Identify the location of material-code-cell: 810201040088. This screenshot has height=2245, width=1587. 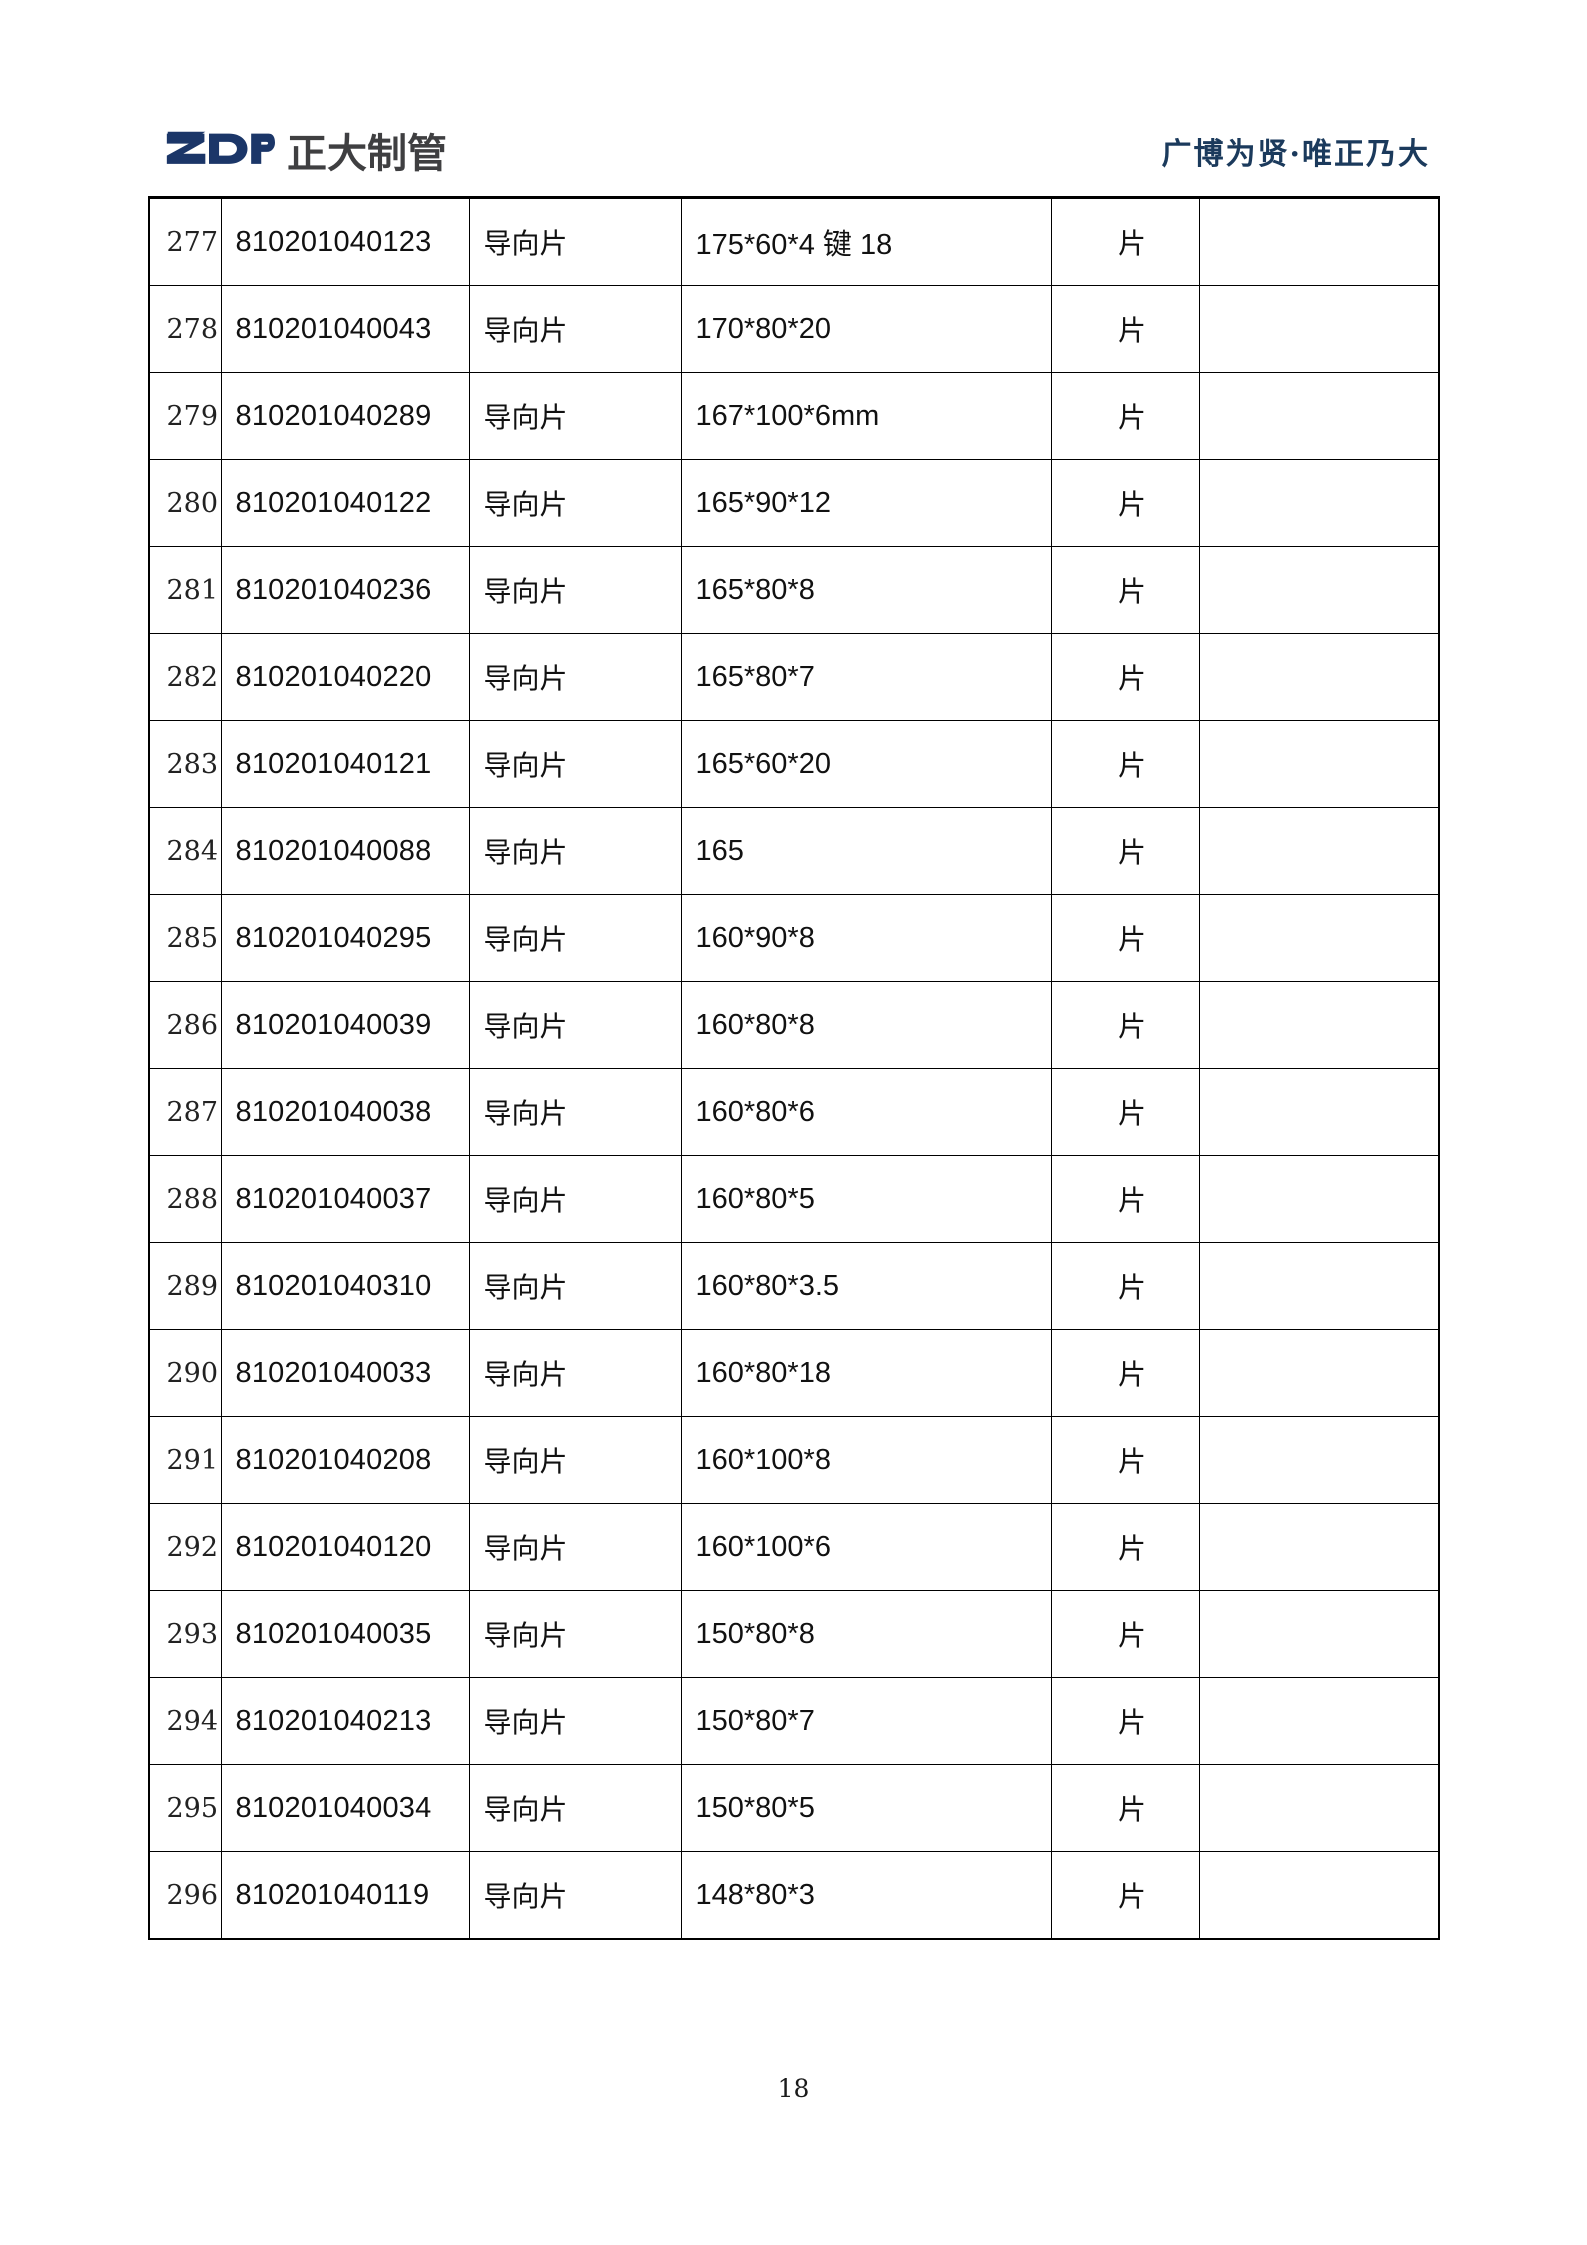
(345, 851).